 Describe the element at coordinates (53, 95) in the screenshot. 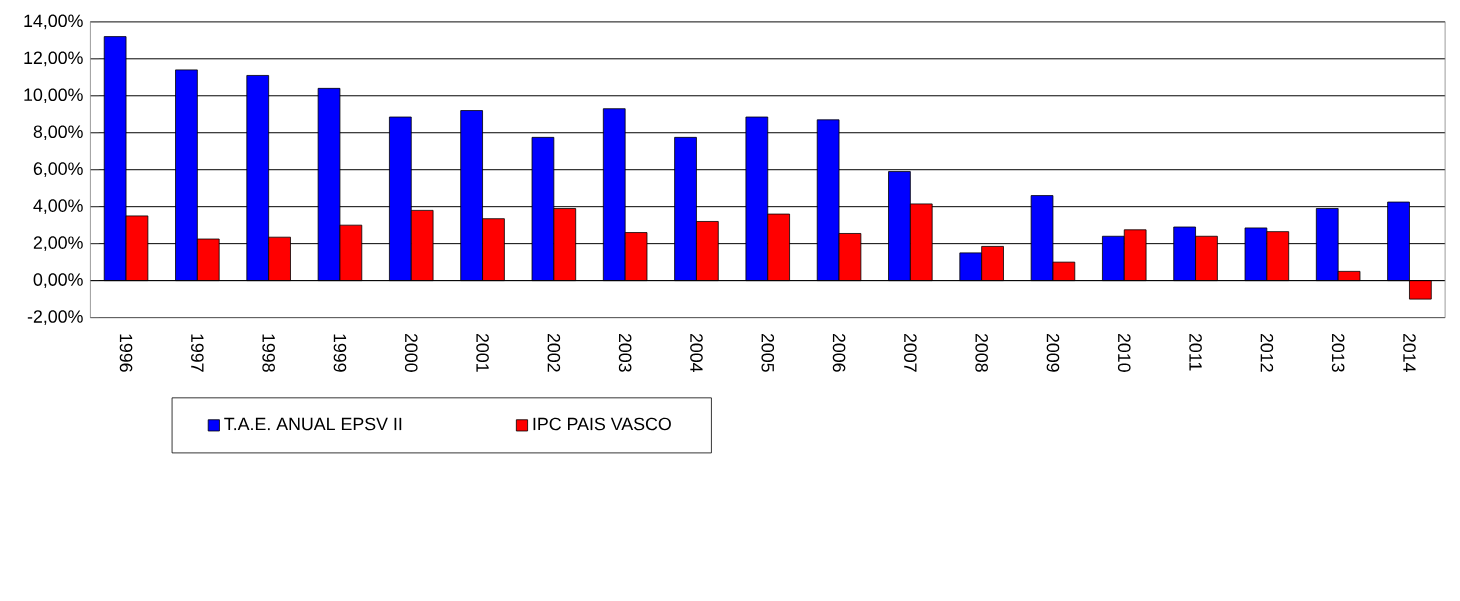

I see `y-tick-label: 10,00%` at that location.